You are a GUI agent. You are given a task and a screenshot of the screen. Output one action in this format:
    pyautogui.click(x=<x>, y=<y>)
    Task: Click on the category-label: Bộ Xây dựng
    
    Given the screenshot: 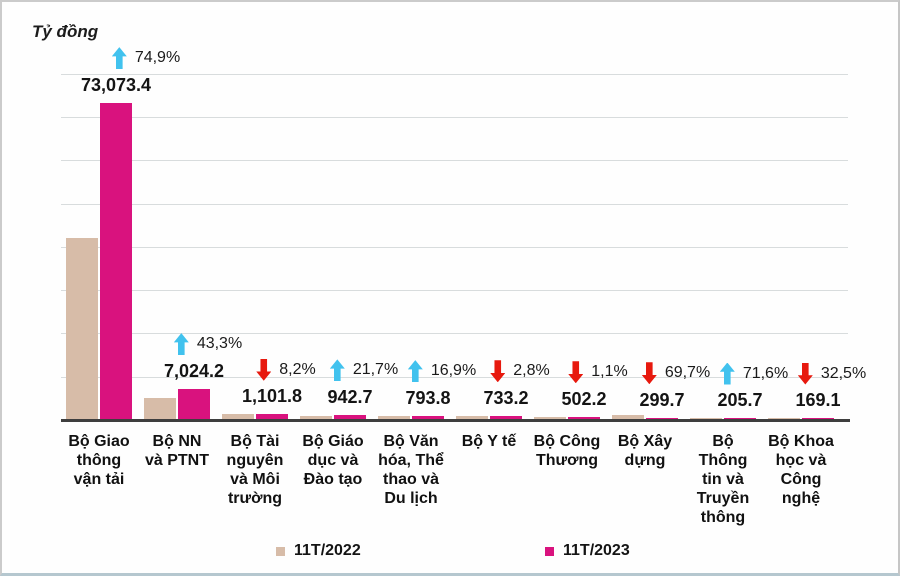 What is the action you would take?
    pyautogui.click(x=645, y=451)
    